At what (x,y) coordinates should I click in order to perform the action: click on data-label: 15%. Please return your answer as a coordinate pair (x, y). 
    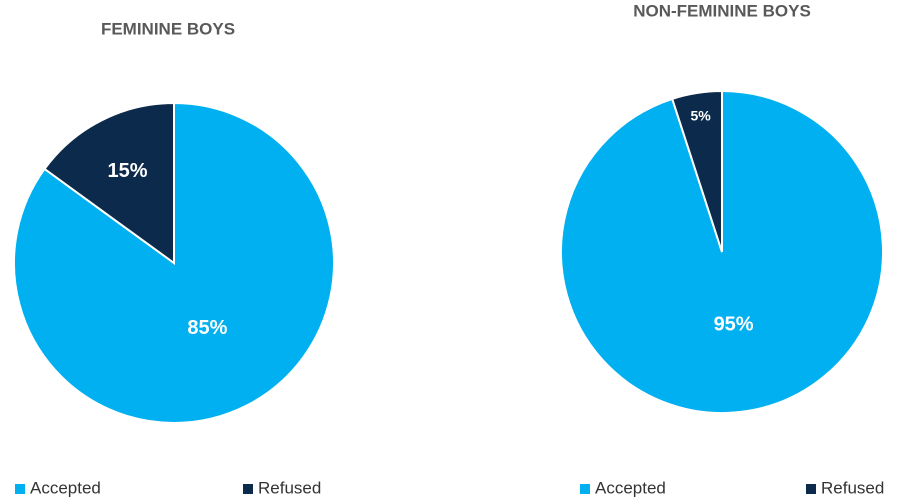
    Looking at the image, I should click on (127, 171).